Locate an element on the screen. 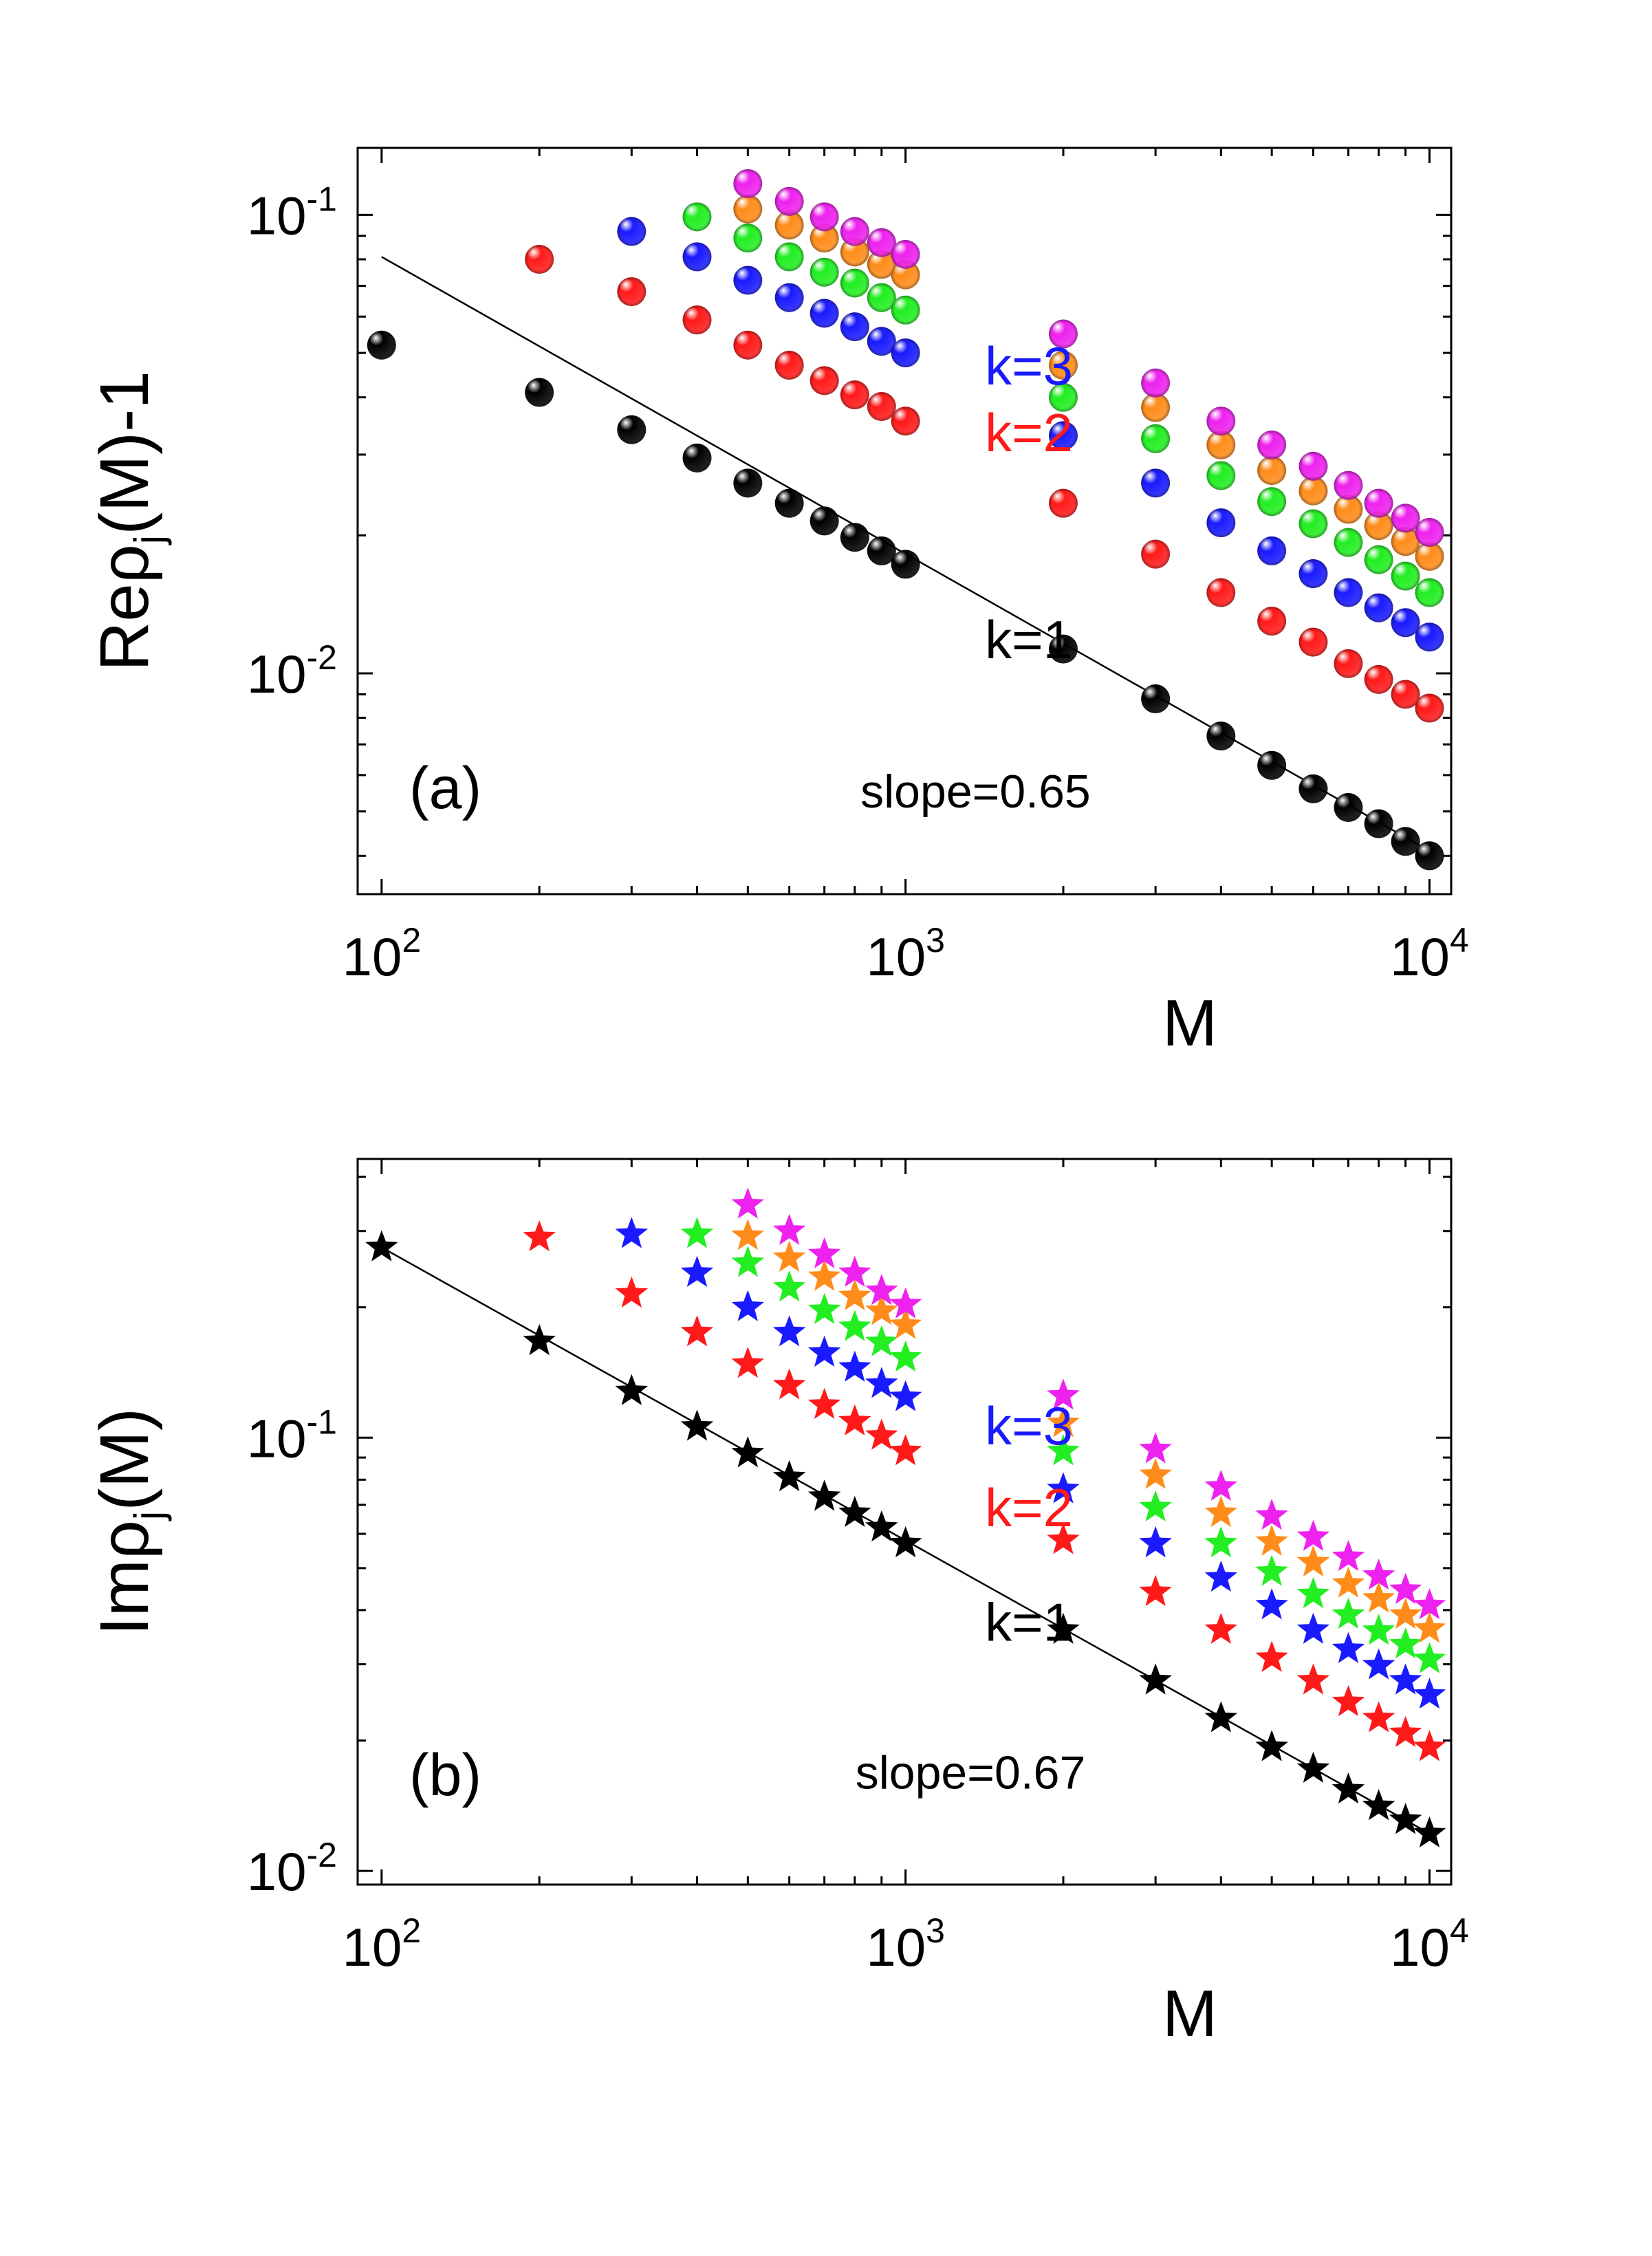  panel-label: (a) is located at coordinates (445, 788).